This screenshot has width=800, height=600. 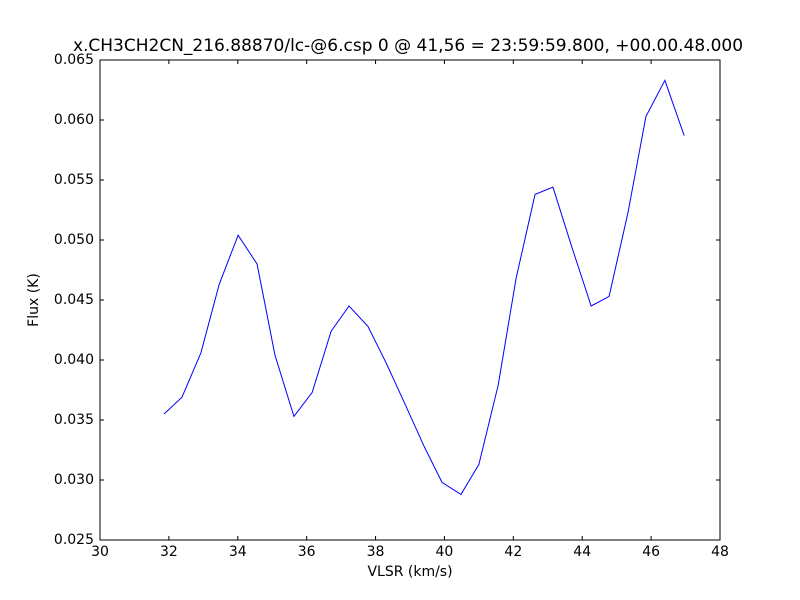 I want to click on y-tick-label: 0.045, so click(x=74, y=300).